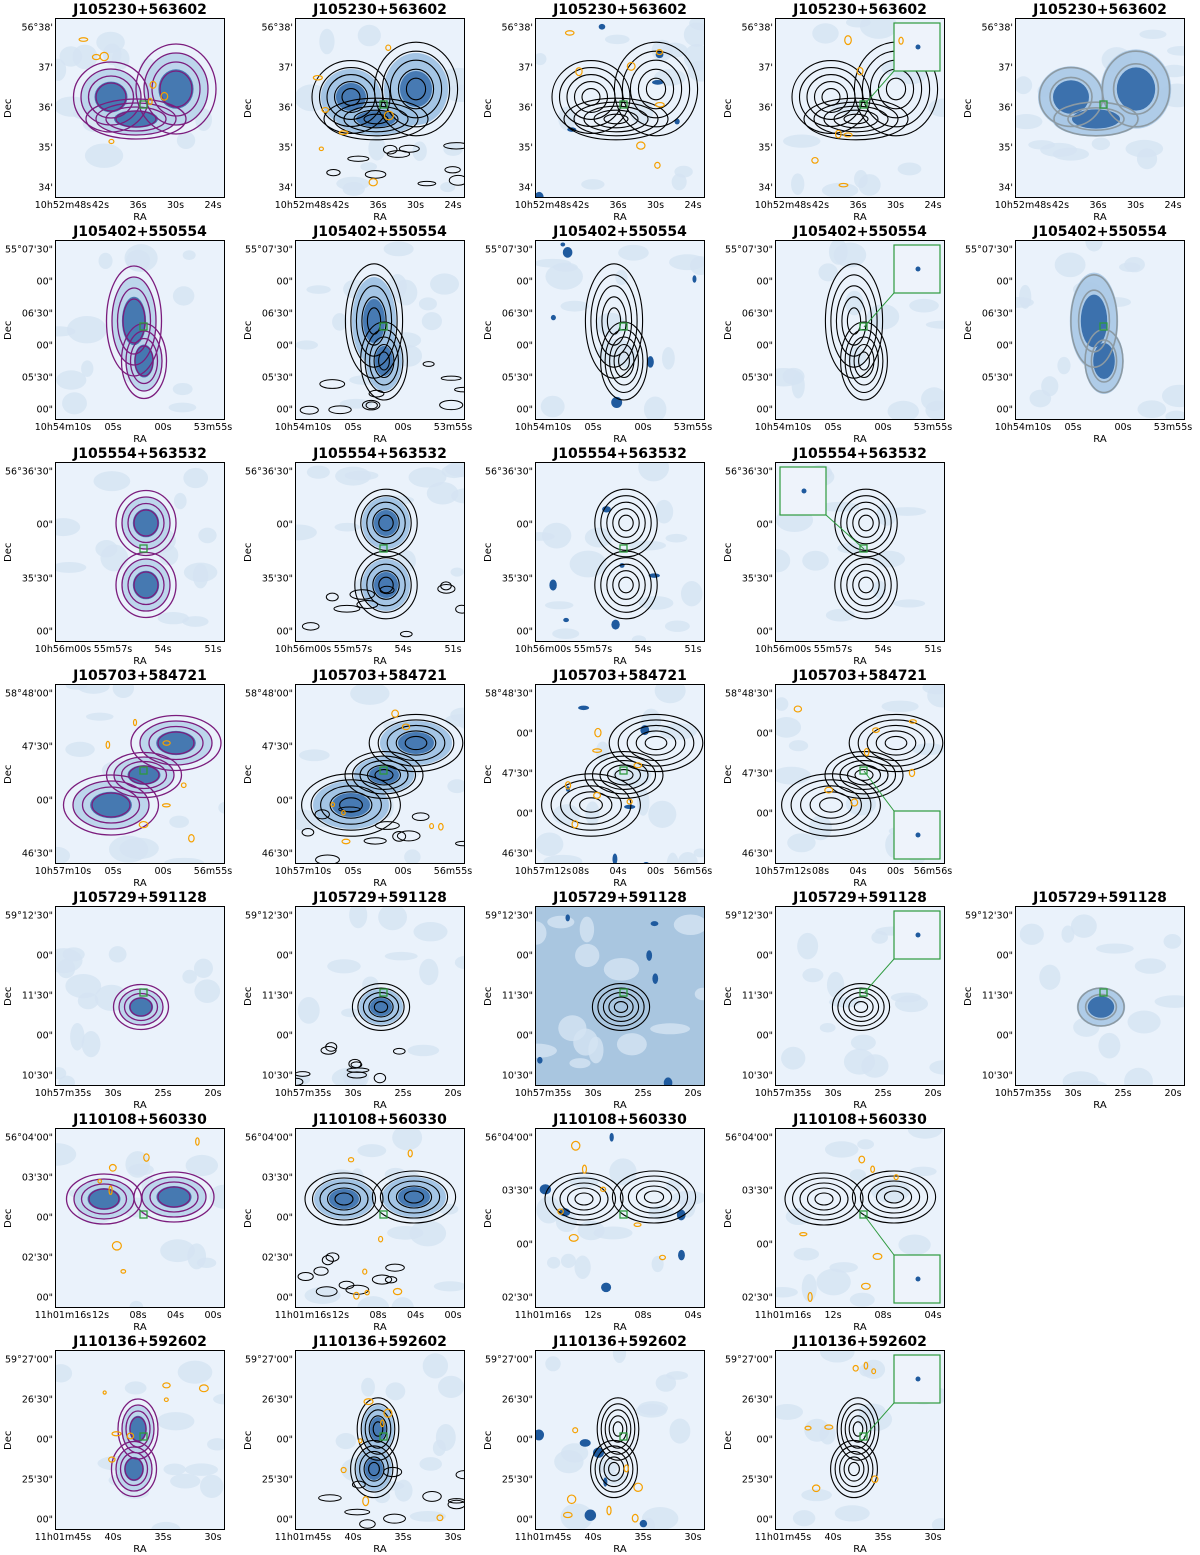 Image resolution: width=1200 pixels, height=1555 pixels. Describe the element at coordinates (378, 1315) in the screenshot. I see `x-tick-label: 08s` at that location.